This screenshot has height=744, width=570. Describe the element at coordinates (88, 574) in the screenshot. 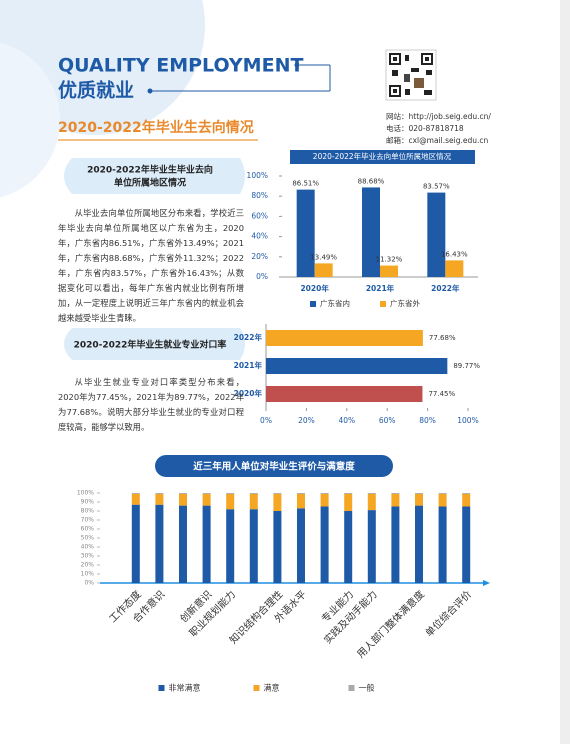

I see `y-tick-label: 10%` at that location.